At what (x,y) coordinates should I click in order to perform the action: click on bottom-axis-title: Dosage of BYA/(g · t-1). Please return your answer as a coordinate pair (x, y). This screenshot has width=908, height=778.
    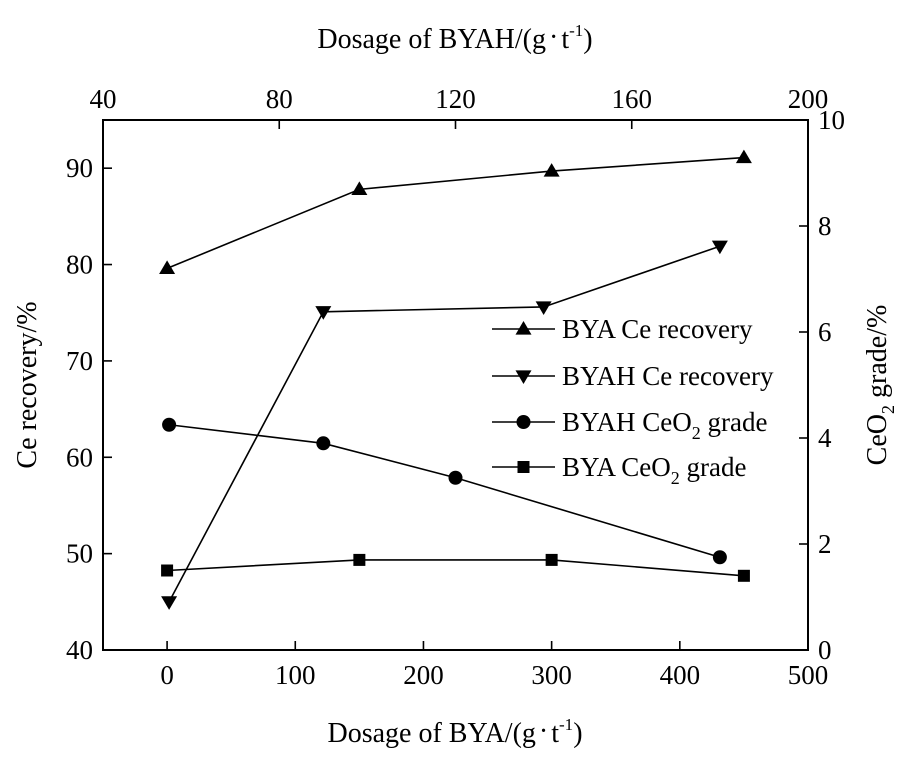
    Looking at the image, I should click on (454, 732).